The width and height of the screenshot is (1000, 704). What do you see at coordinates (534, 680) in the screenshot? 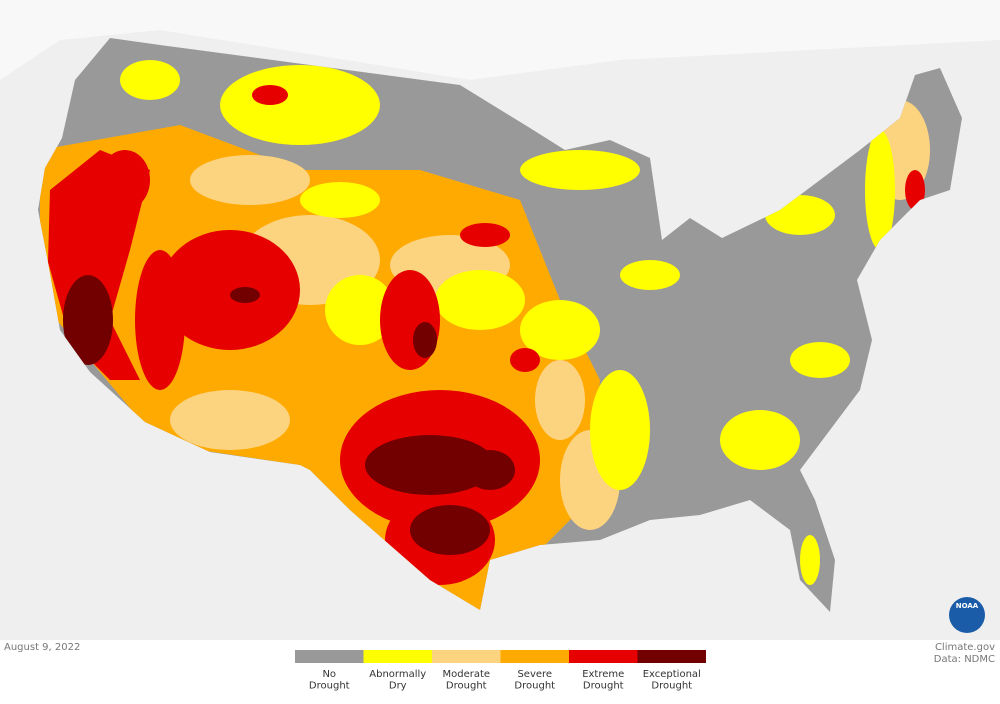
I see `legend-label: Severe Drought` at bounding box center [534, 680].